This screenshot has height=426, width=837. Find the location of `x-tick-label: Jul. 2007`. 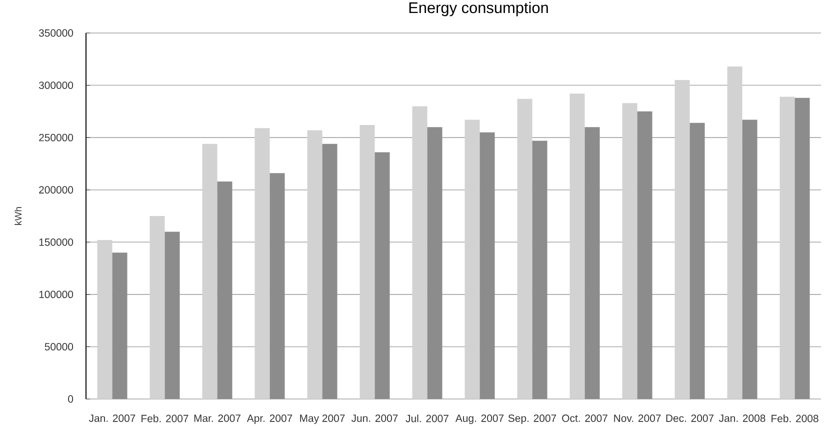

x-tick-label: Jul. 2007 is located at coordinates (427, 418).